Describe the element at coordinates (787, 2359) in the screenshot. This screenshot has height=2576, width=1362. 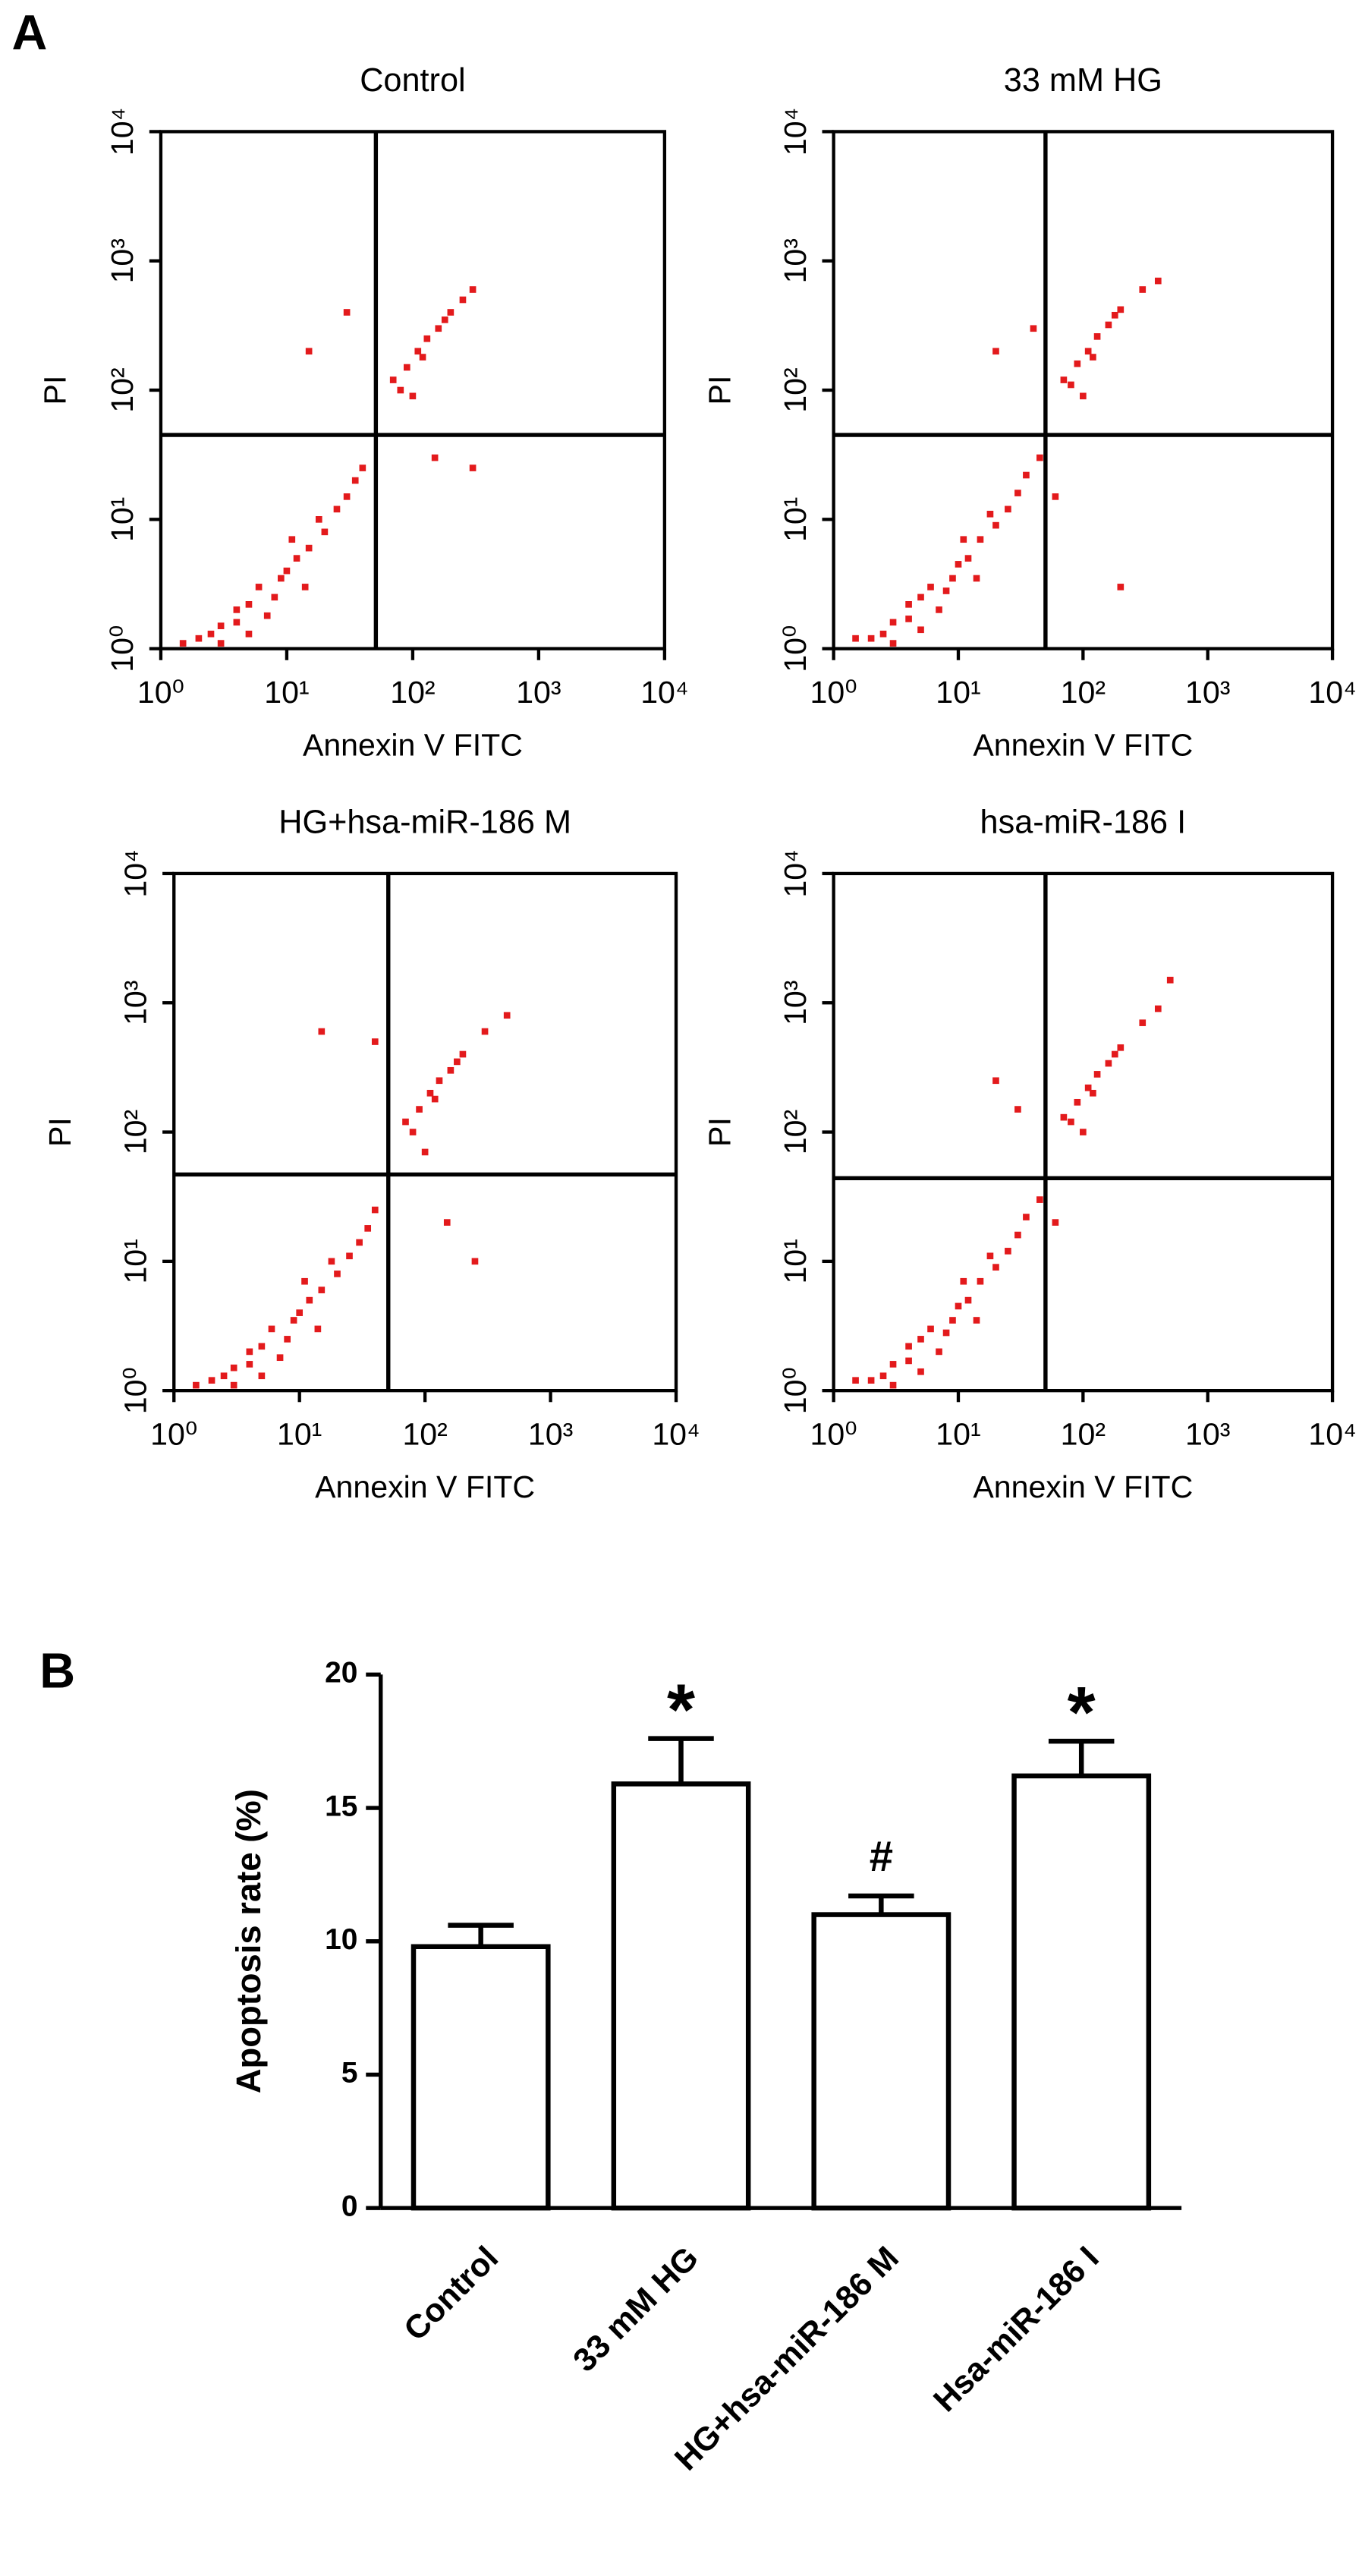
I see `x-tick-label: HG+hsa-miR-186 M` at that location.